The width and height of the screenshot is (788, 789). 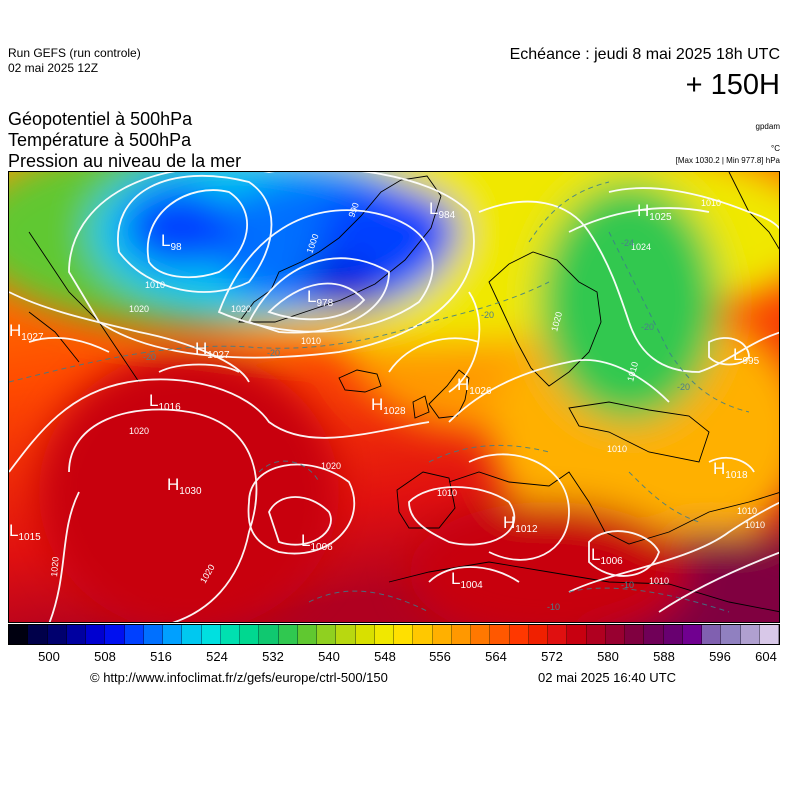 What do you see at coordinates (520, 524) in the screenshot?
I see `high-pressure-center: H1012` at bounding box center [520, 524].